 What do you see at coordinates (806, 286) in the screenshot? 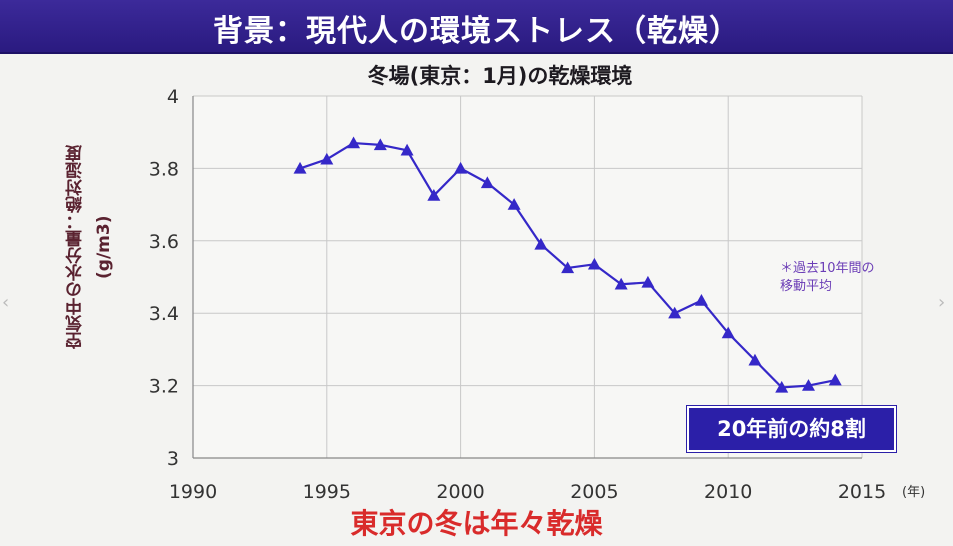
I see `note-line-2: 移動平均` at bounding box center [806, 286].